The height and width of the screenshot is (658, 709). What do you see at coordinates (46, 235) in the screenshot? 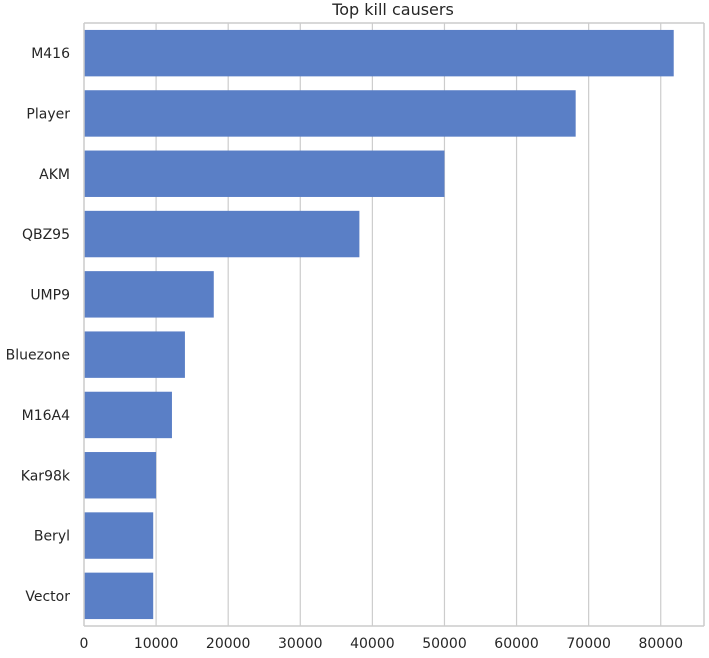
I see `y-tick-label: QBZ95` at bounding box center [46, 235].